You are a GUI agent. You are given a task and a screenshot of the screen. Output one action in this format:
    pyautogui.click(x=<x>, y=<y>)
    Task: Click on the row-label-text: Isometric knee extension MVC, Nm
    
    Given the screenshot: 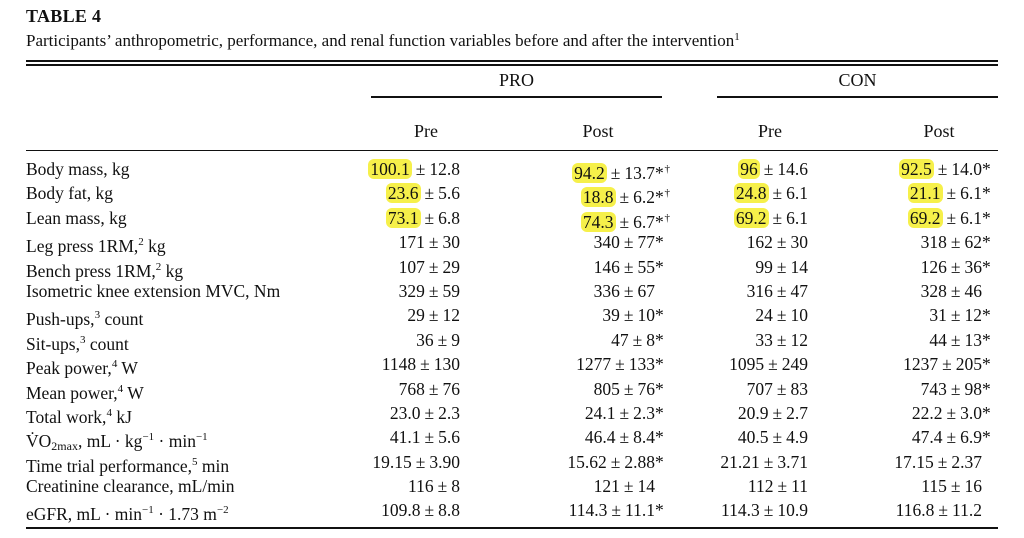 What is the action you would take?
    pyautogui.click(x=153, y=290)
    